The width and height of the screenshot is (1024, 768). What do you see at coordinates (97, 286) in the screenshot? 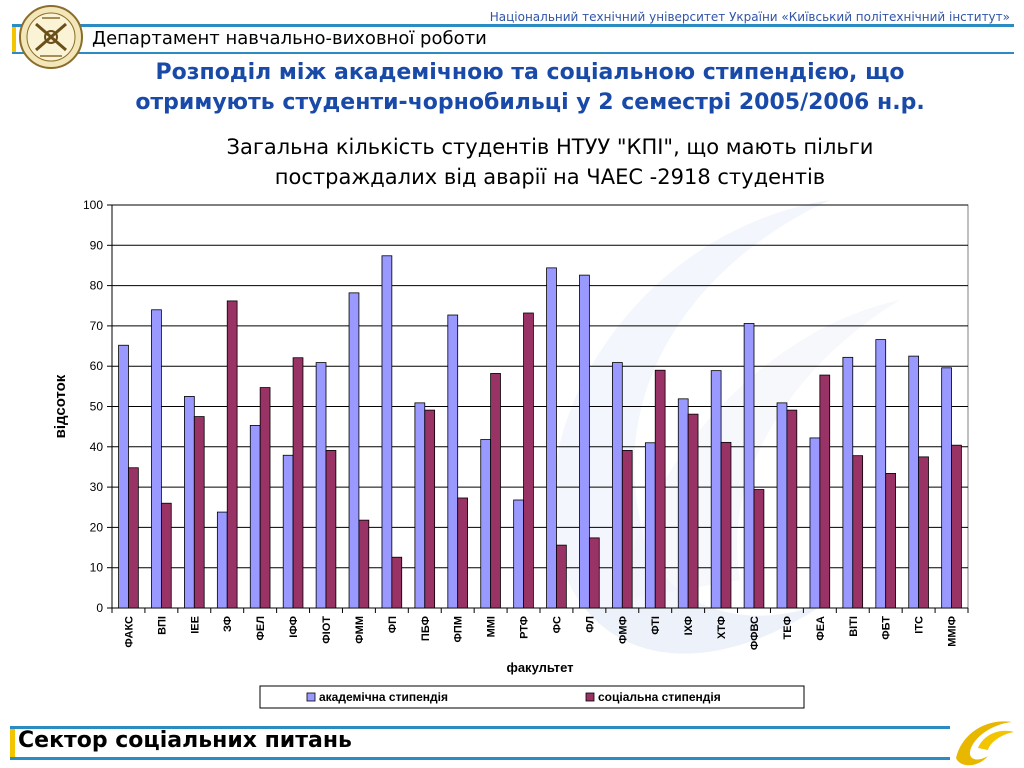
I see `y-tick-label: 80` at bounding box center [97, 286].